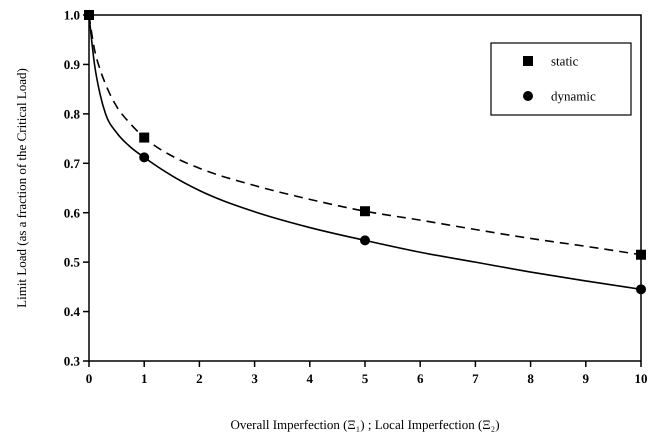  Describe the element at coordinates (586, 378) in the screenshot. I see `x-tick-label: 9` at that location.